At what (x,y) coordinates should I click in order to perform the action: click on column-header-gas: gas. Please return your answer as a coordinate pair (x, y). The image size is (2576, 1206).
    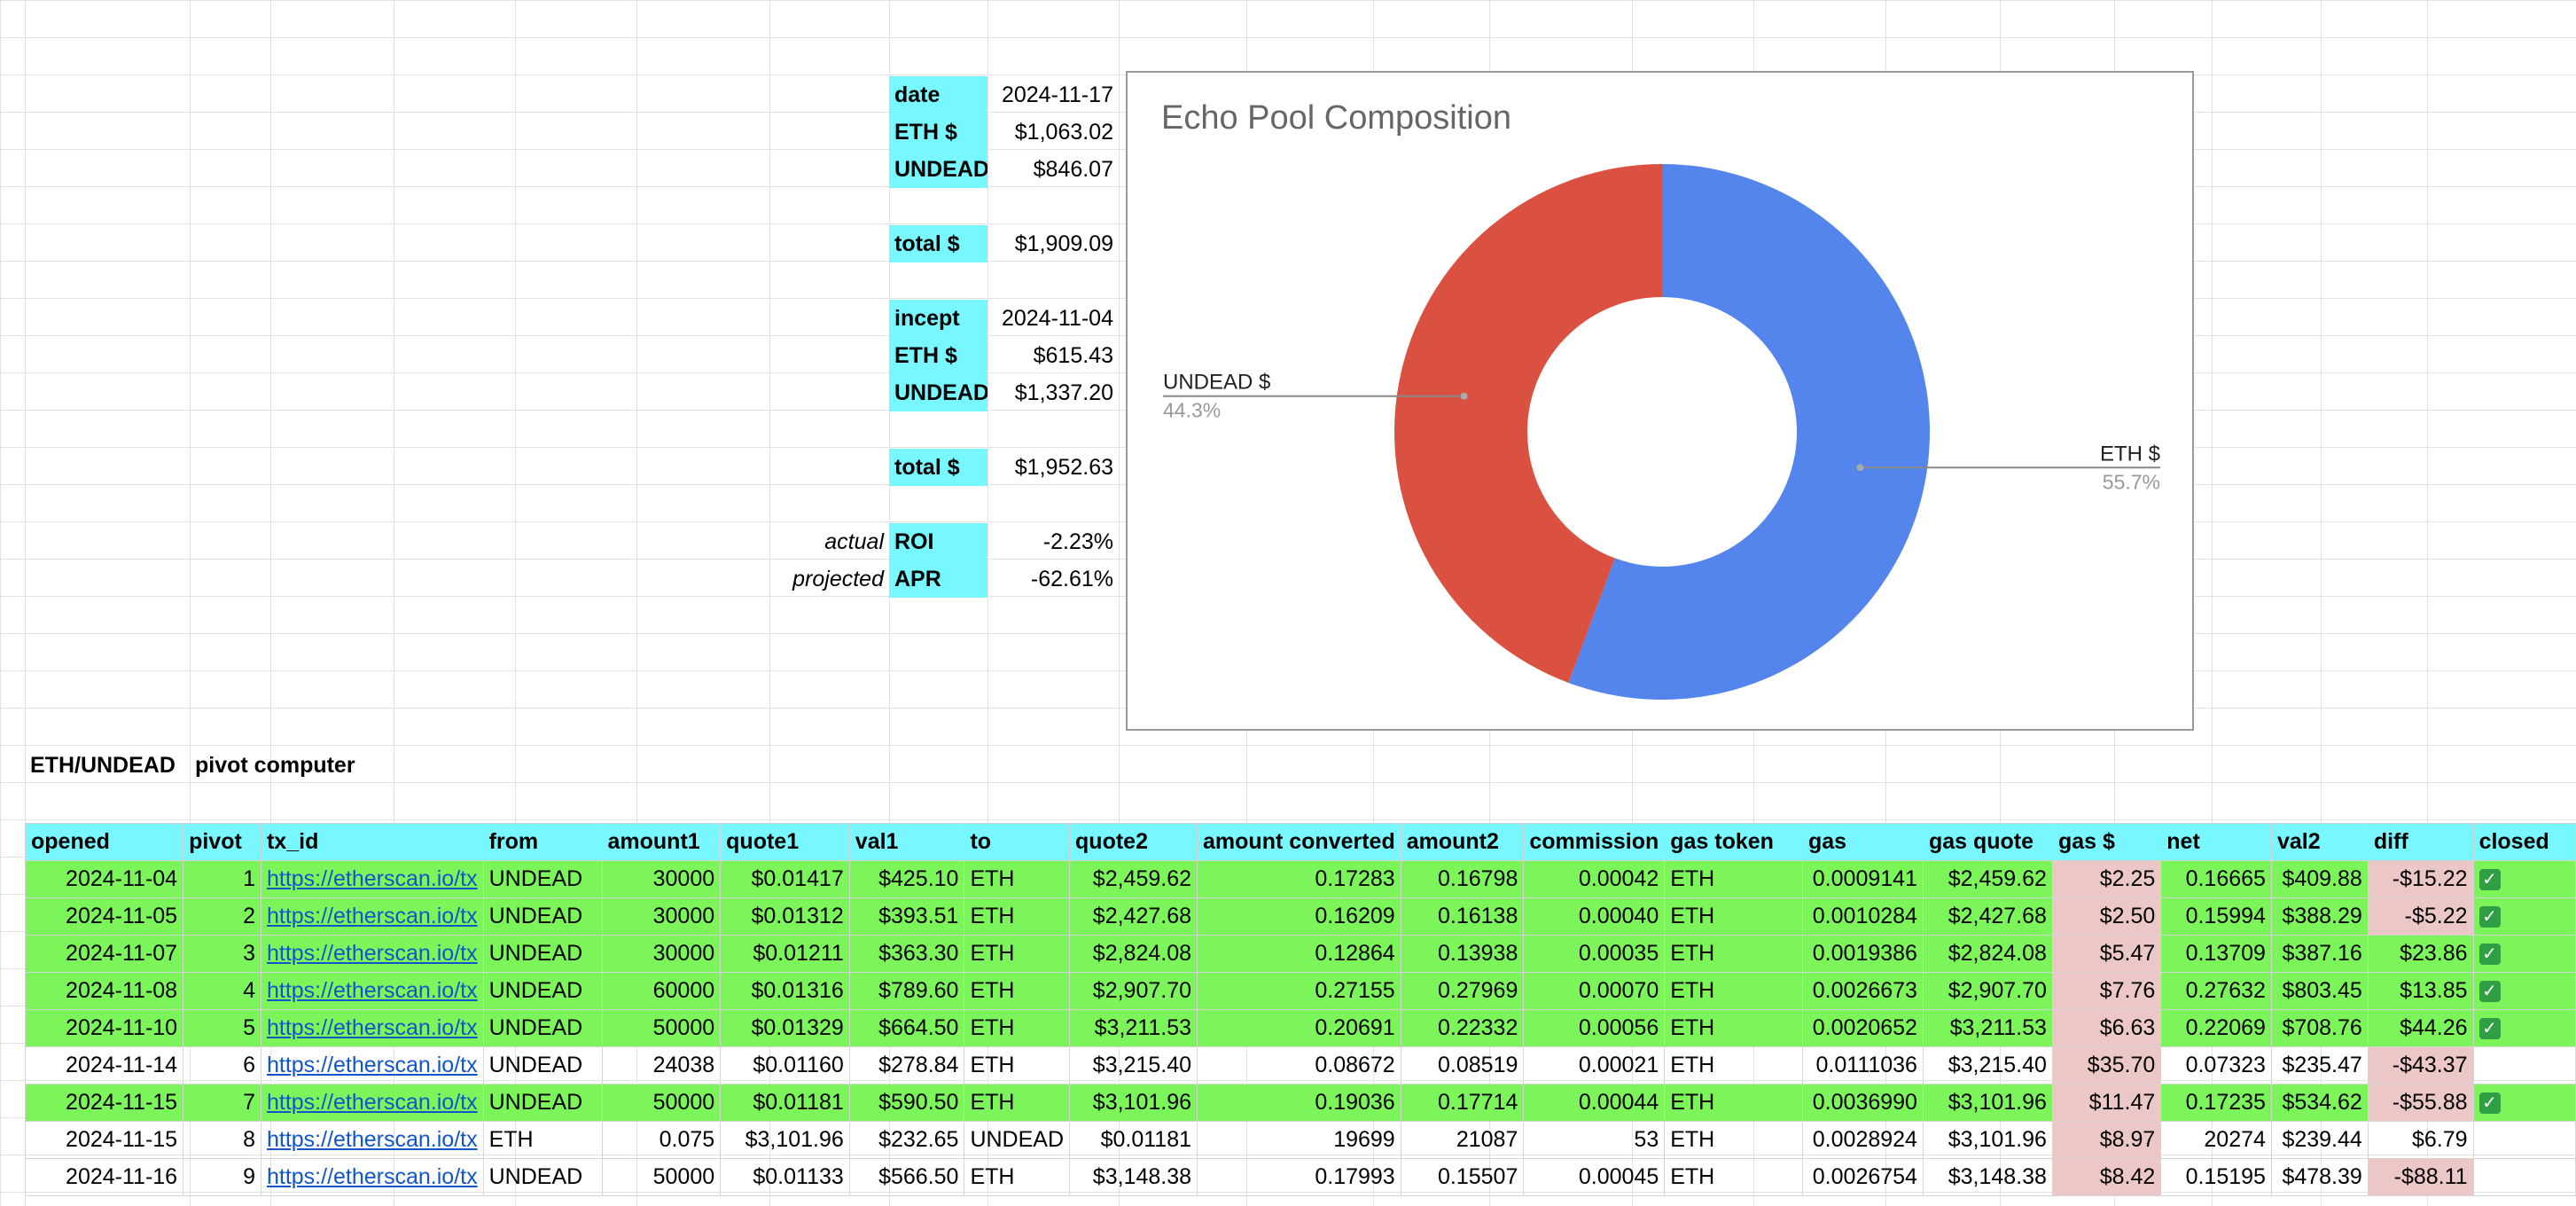
    Looking at the image, I should click on (1863, 842).